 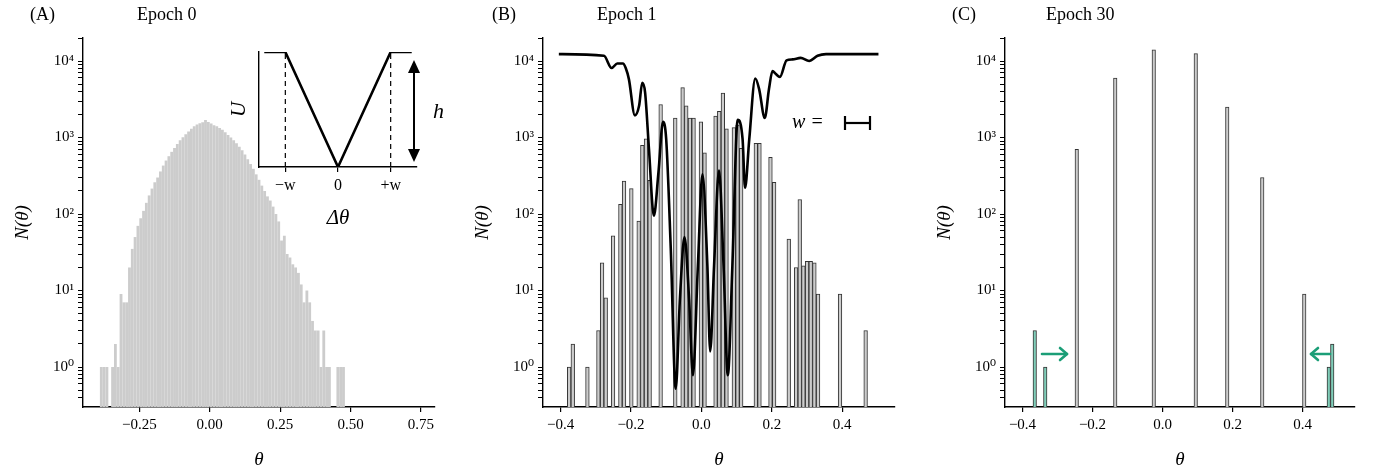 I want to click on chart-title: Epoch 1, so click(x=627, y=13).